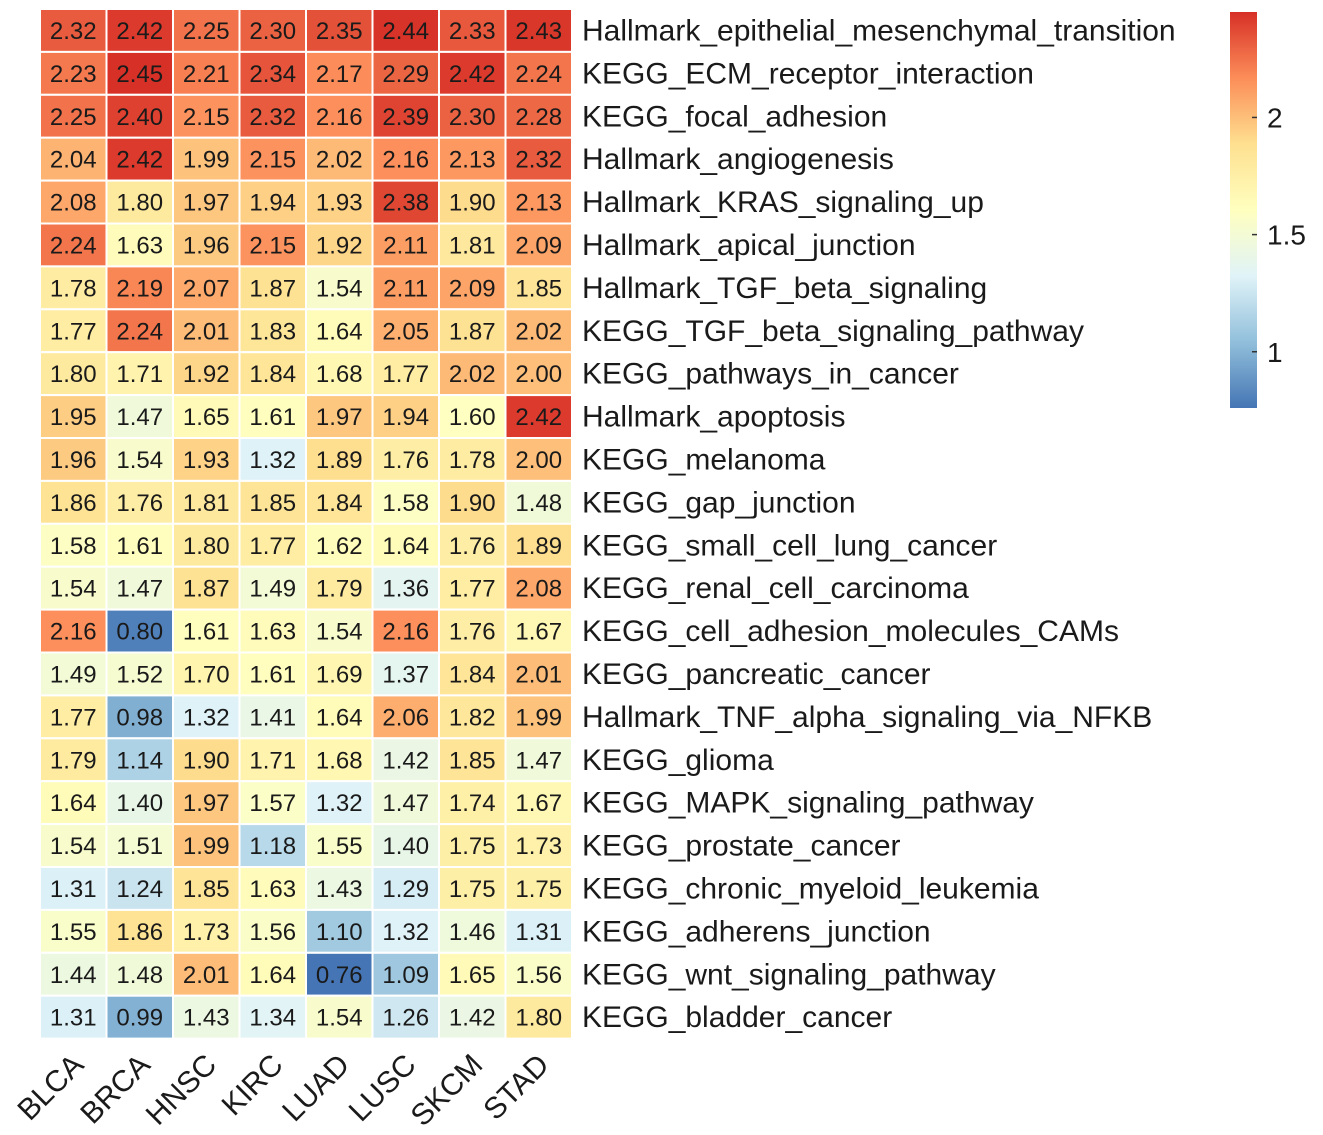  What do you see at coordinates (405, 717) in the screenshot?
I see `cell-value-label: 2.06` at bounding box center [405, 717].